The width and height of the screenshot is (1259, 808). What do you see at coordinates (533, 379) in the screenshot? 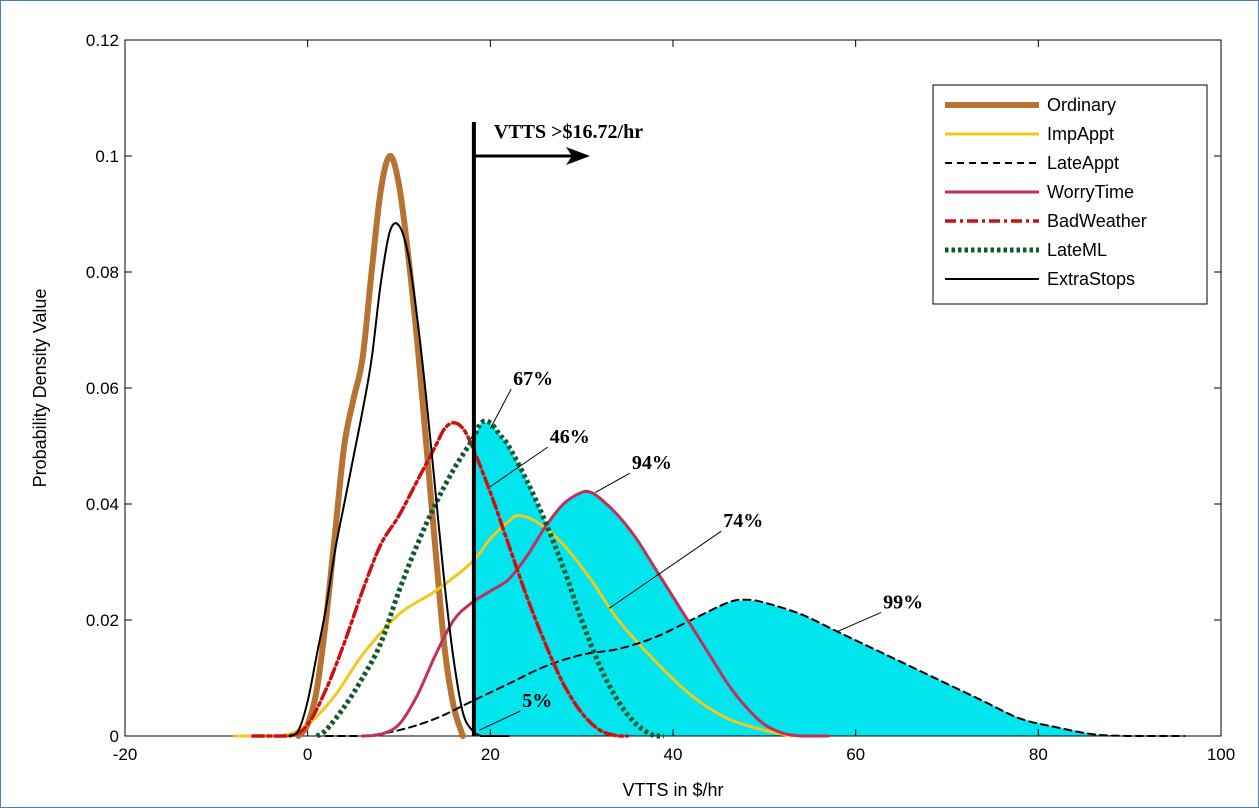
I see `annotation-label-lateml: 67%` at bounding box center [533, 379].